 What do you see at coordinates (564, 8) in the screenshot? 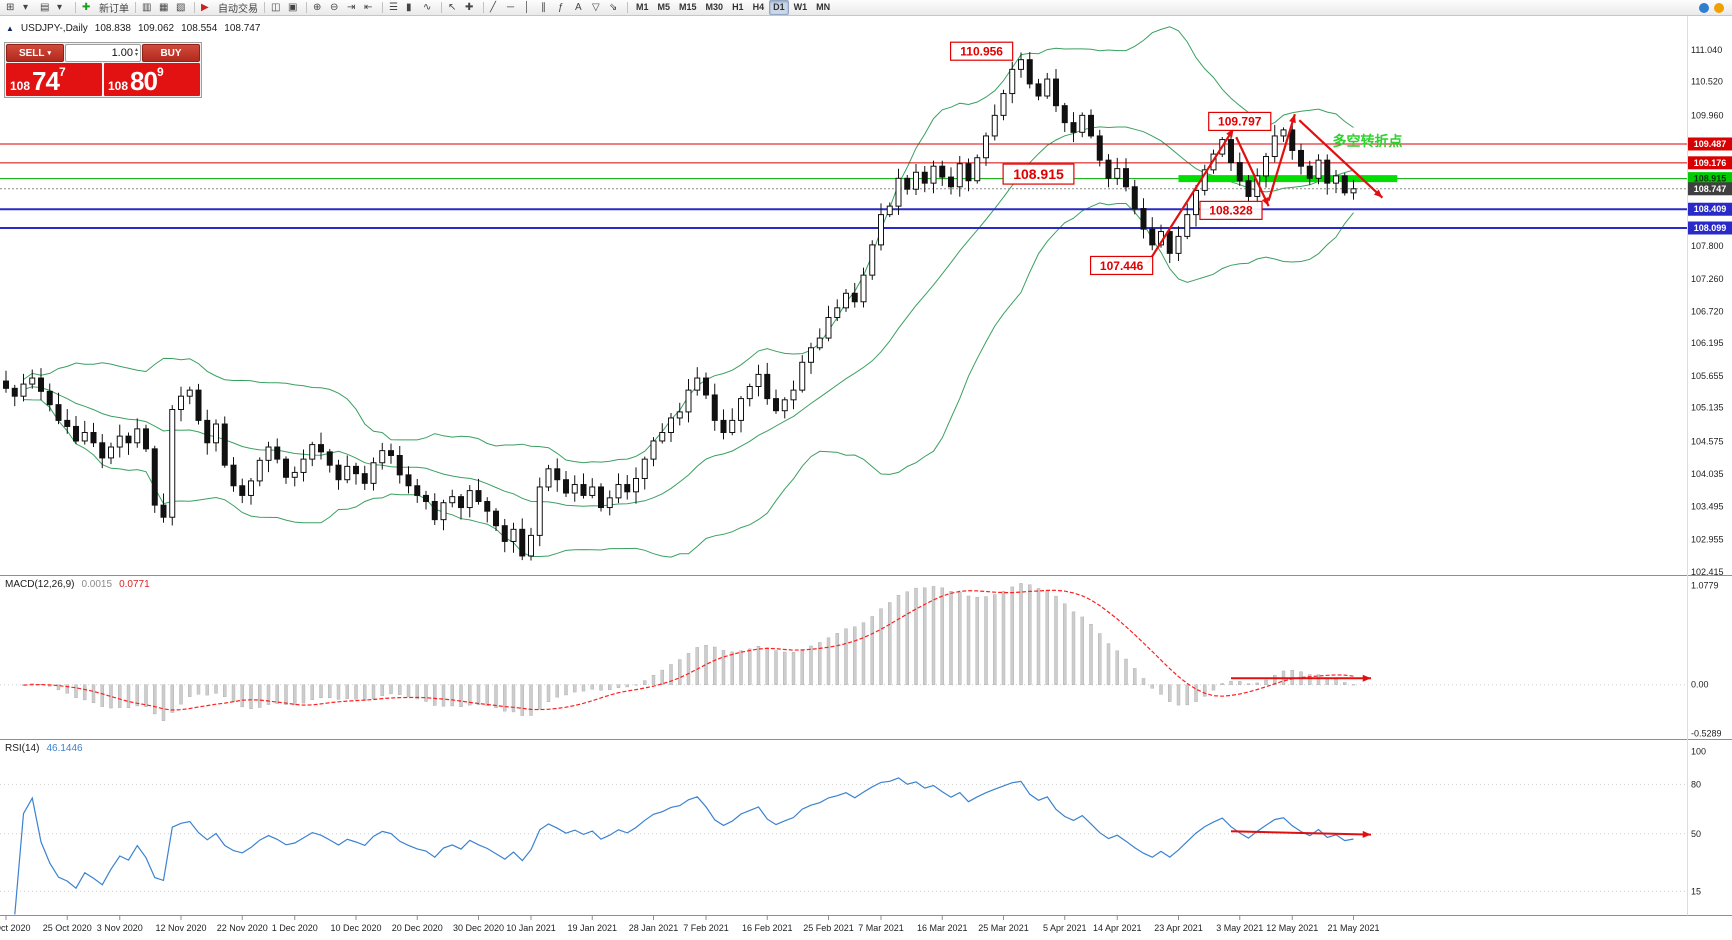
I see `fibonacci-icon: ƒ` at bounding box center [564, 8].